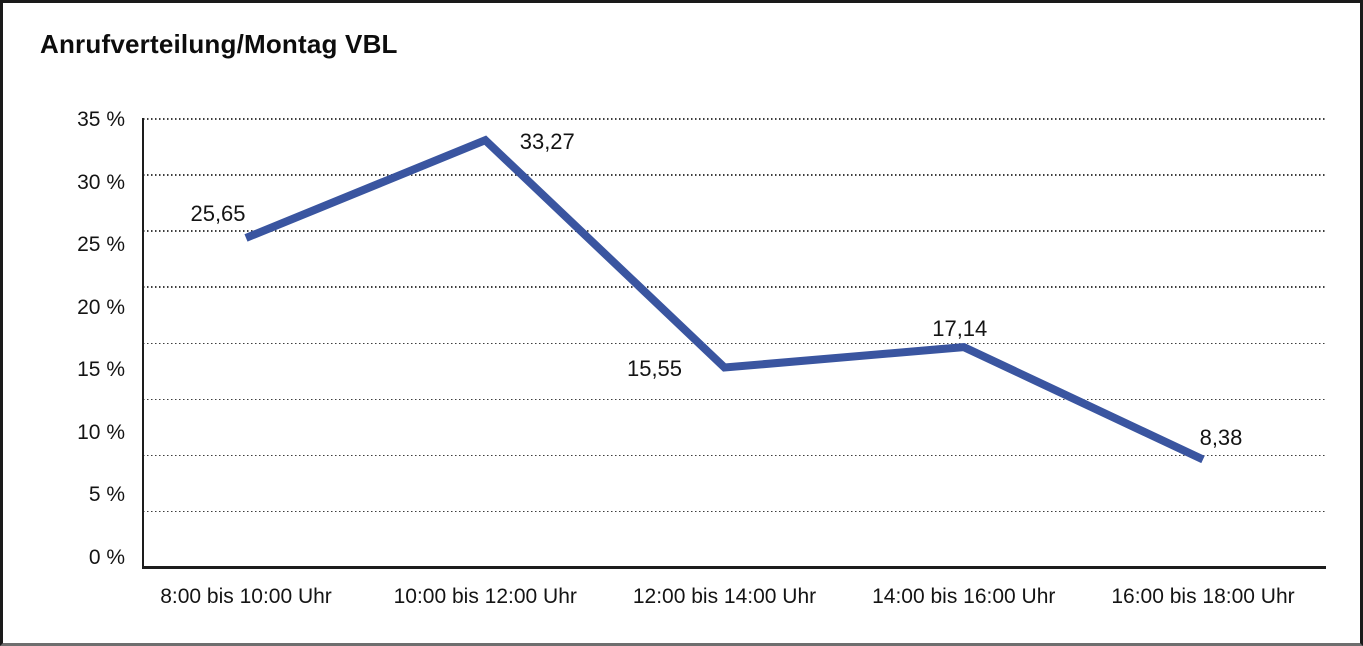  I want to click on x-tick-label: 14:00 bis 16:00 Uhr, so click(964, 596).